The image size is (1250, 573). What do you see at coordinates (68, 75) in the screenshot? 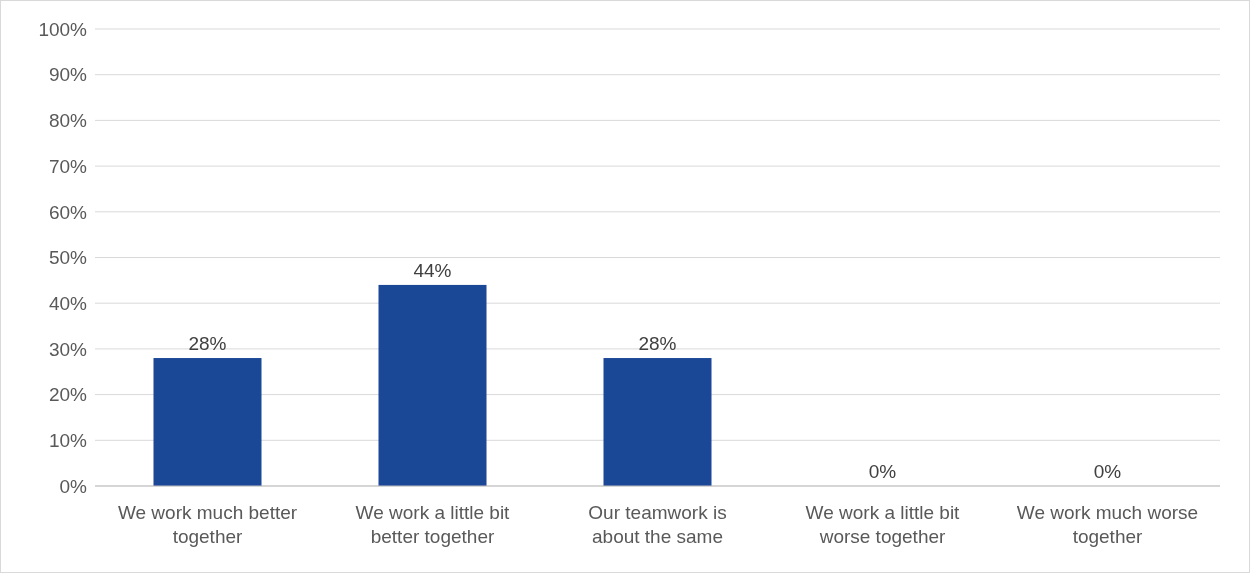
I see `y-tick-label: 90%` at bounding box center [68, 75].